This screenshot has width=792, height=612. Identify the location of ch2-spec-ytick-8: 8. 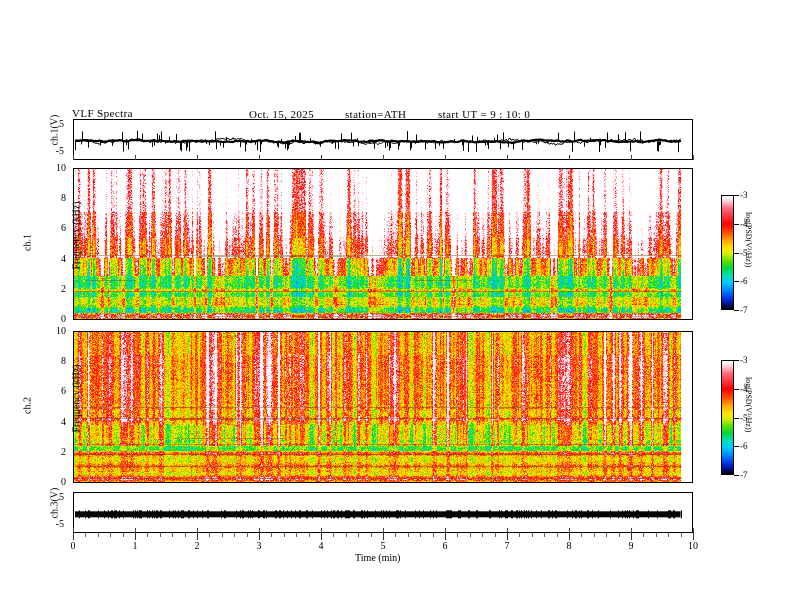
(63, 361).